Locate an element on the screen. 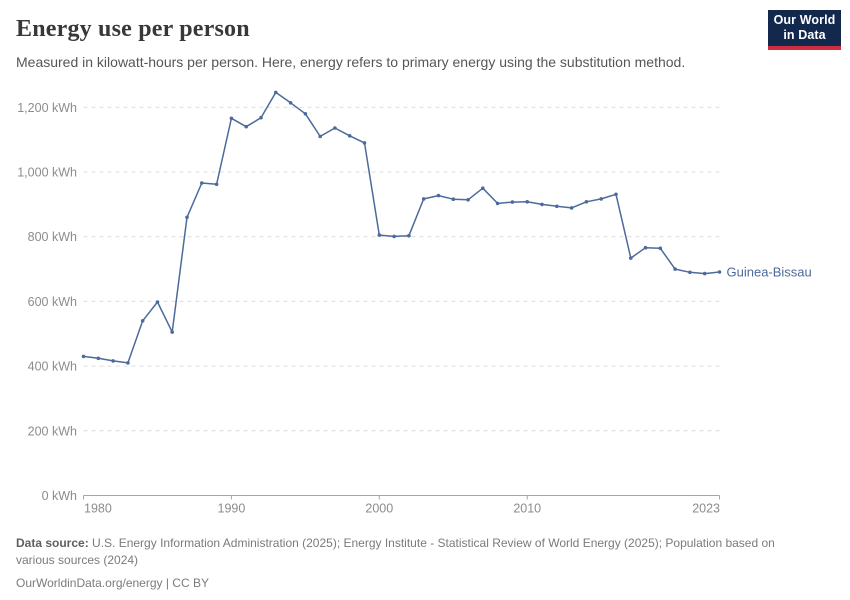  y-tick-label: 800 kWh is located at coordinates (52, 237).